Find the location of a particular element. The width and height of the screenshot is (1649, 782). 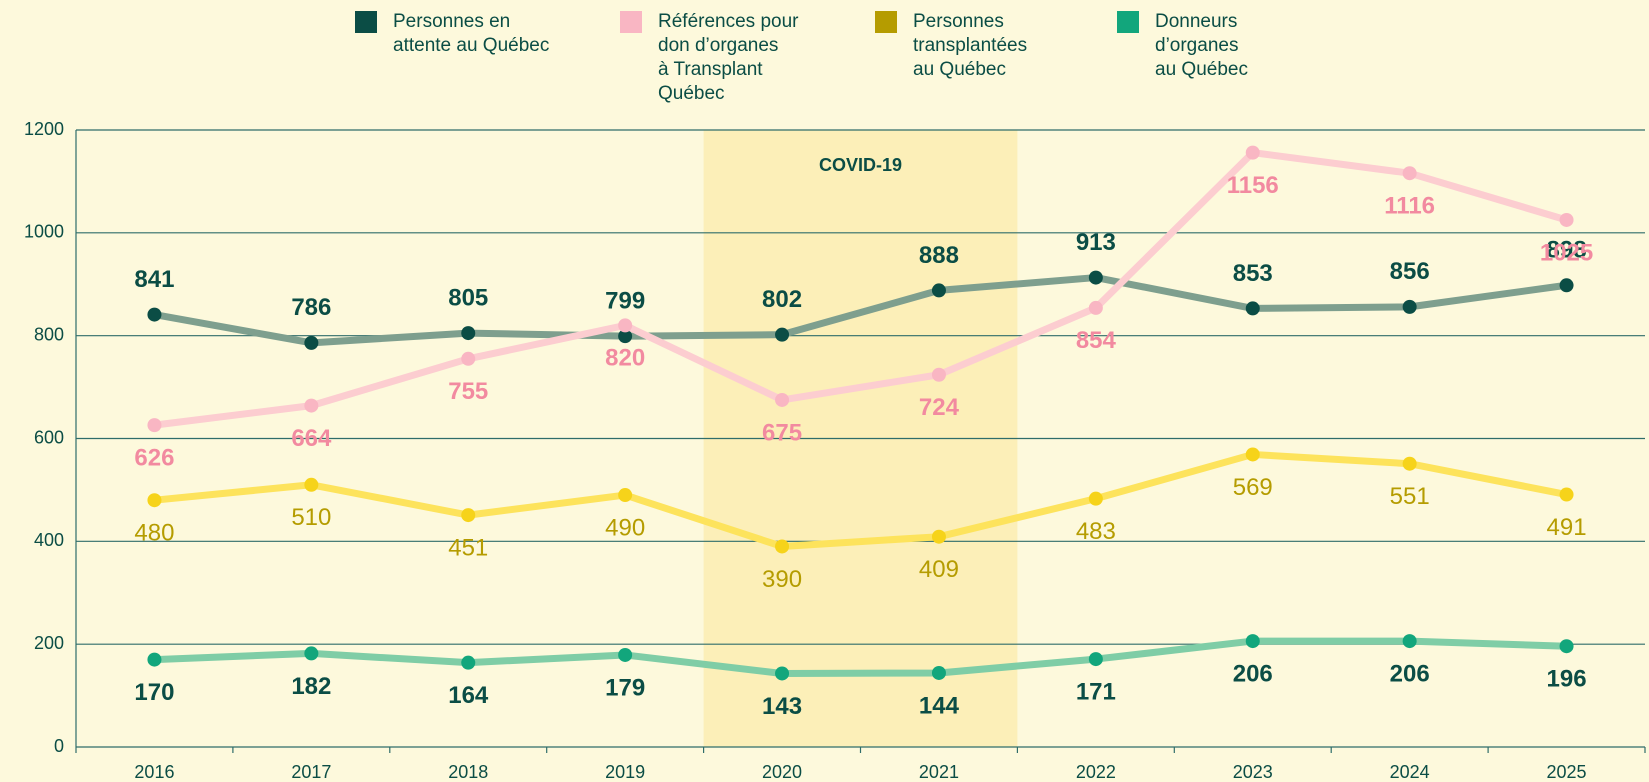

x-tick-label: 2017 is located at coordinates (311, 772).